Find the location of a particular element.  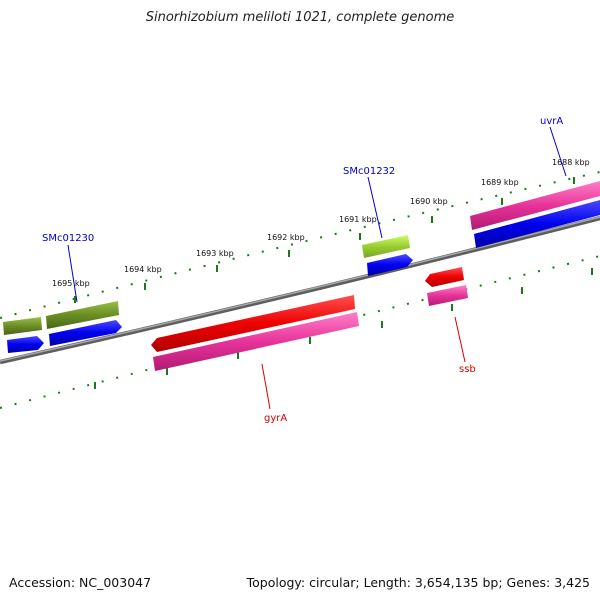

leader-ssb is located at coordinates (460, 339).